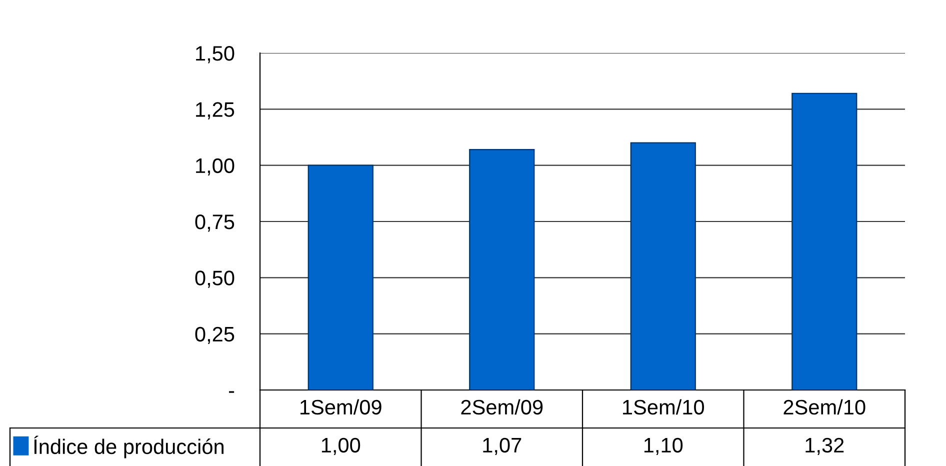  What do you see at coordinates (502, 447) in the screenshot?
I see `text: 1,07` at bounding box center [502, 447].